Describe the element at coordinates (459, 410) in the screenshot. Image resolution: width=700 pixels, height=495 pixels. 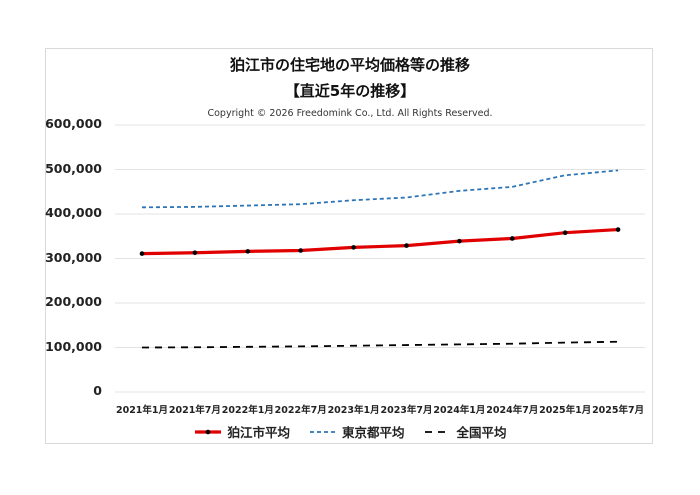
I see `x-tick-label: 2024年1月` at that location.